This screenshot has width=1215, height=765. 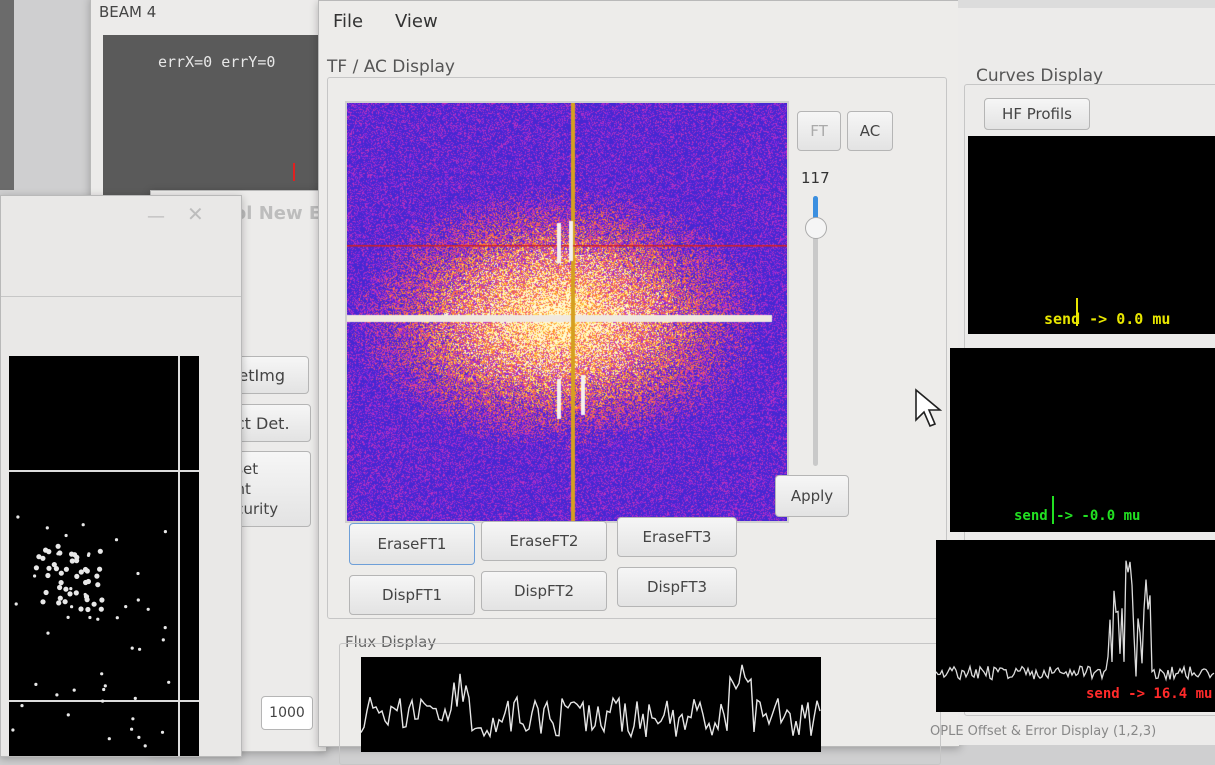 What do you see at coordinates (416, 21) in the screenshot?
I see `menu-view: View` at bounding box center [416, 21].